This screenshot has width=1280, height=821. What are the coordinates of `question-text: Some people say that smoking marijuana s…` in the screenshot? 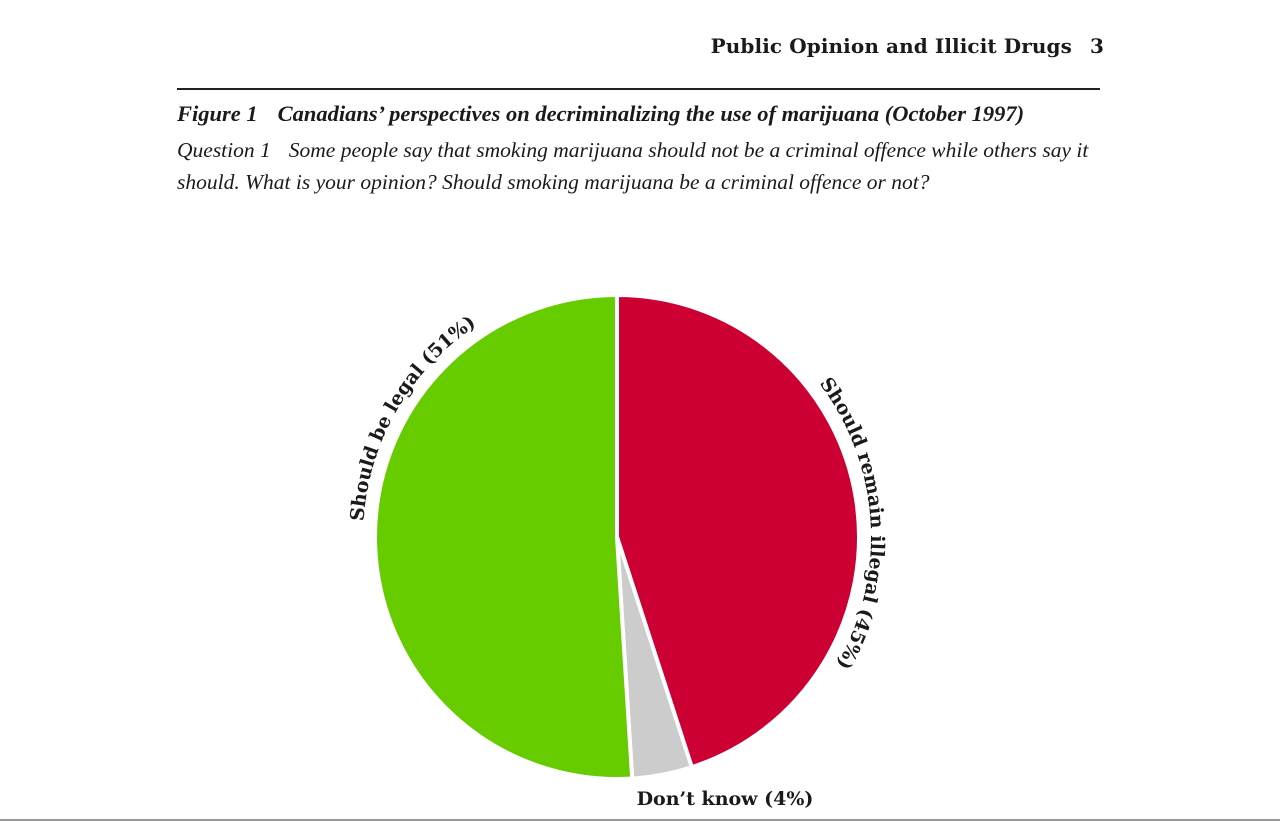 It's located at (633, 166).